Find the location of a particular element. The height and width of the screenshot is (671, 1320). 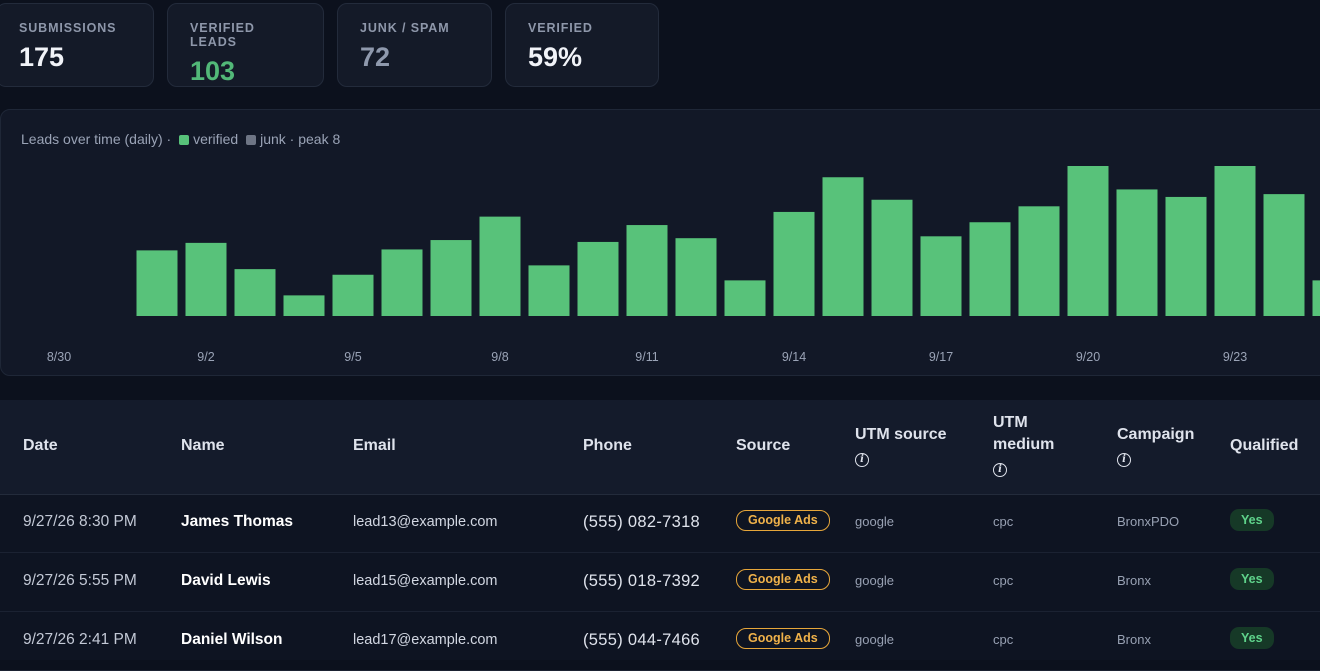

cell-date: 9/27/26 8:30 PM is located at coordinates (80, 523).